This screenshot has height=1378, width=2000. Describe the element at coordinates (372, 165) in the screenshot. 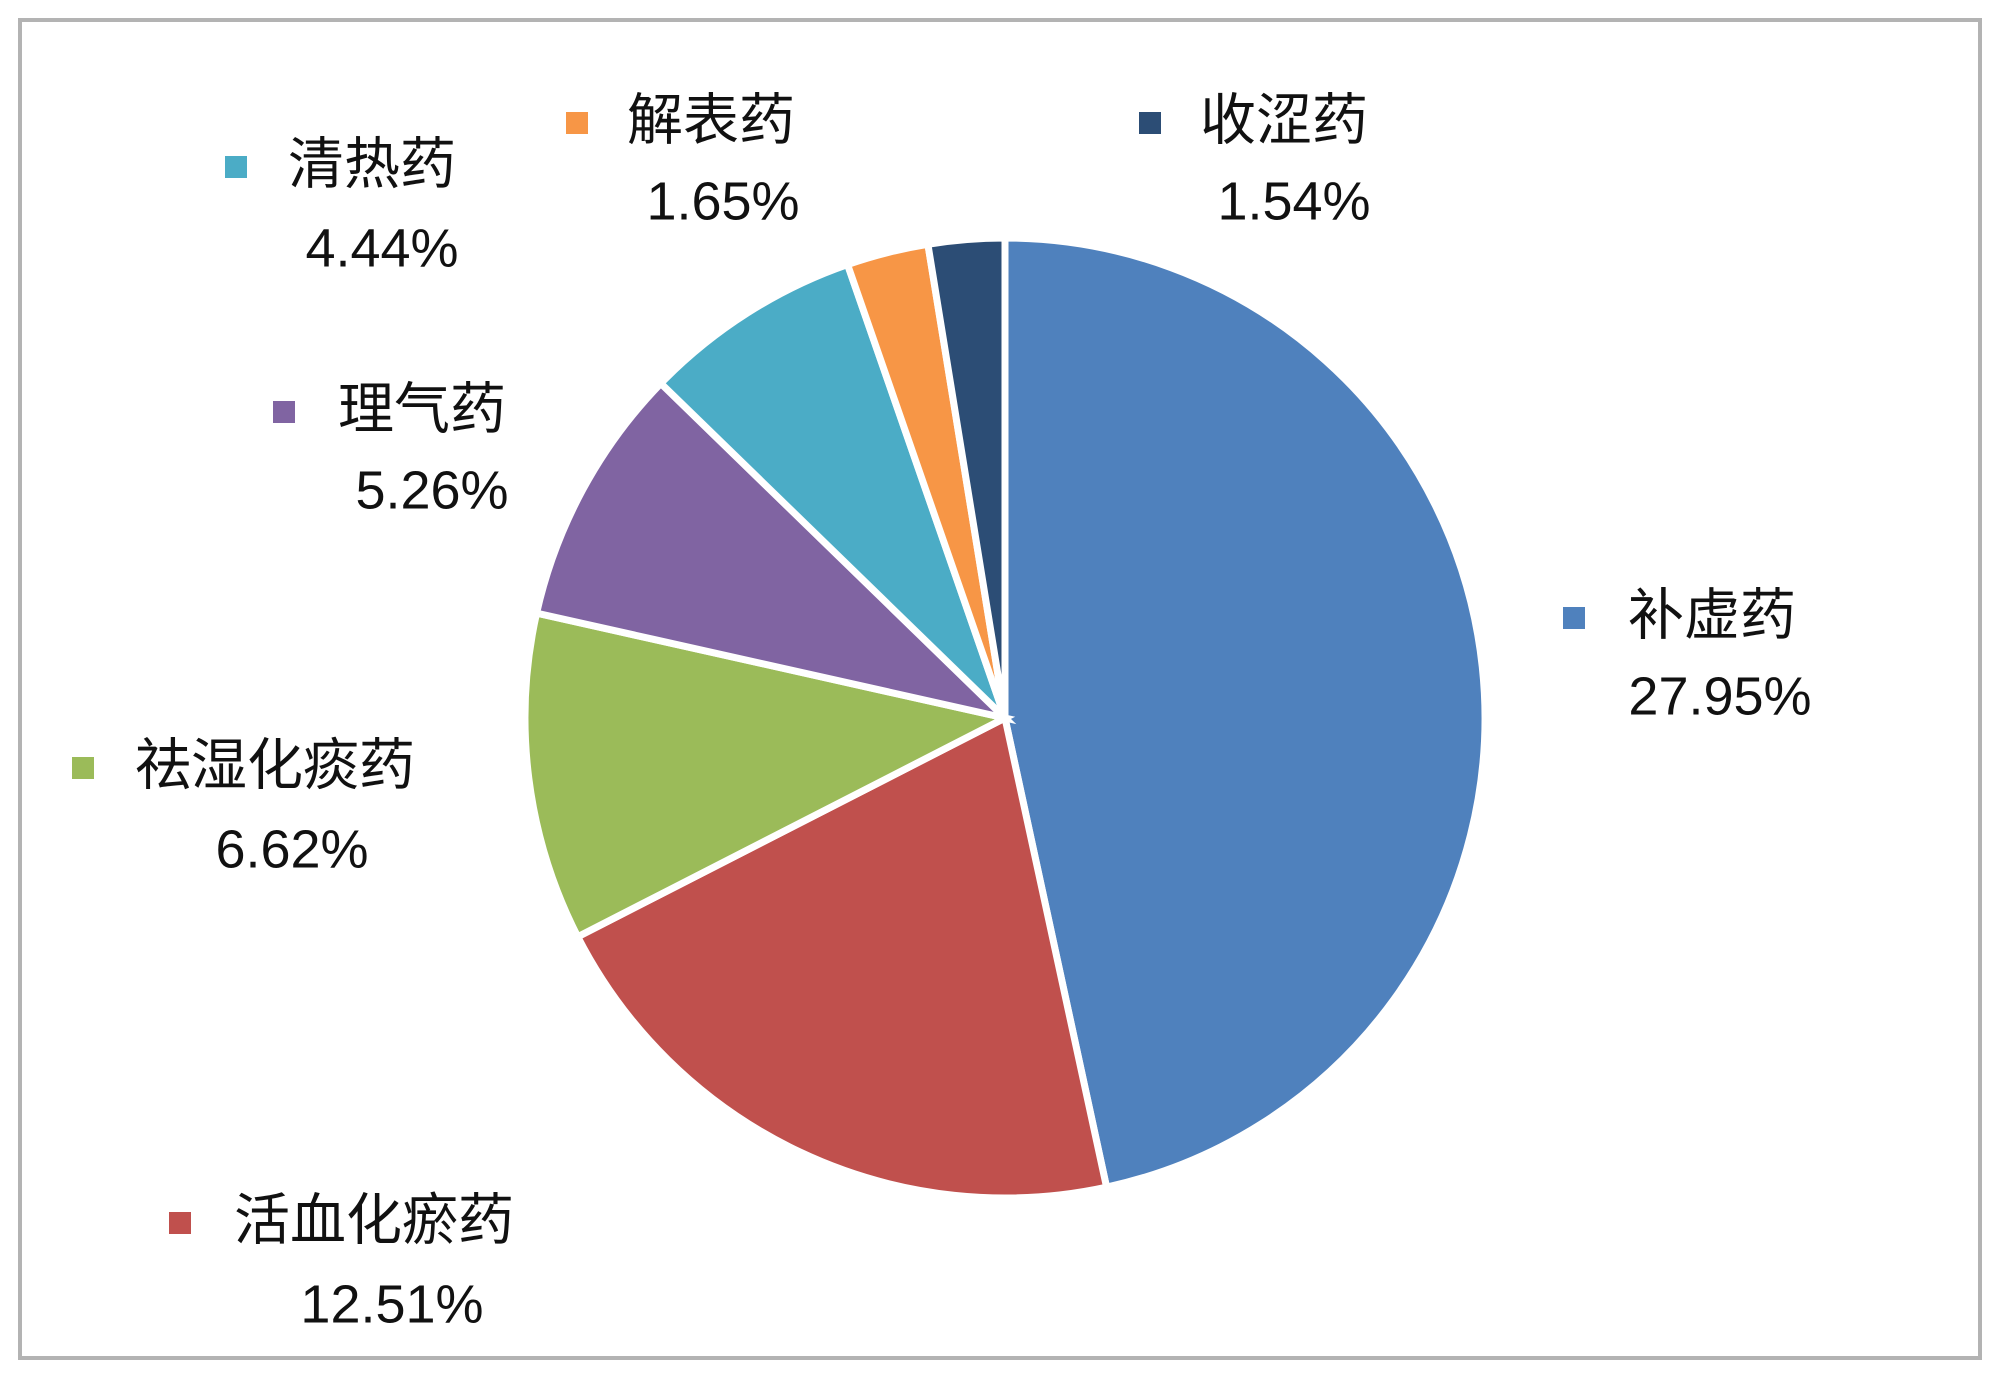

I see `slice-label-name-4: 清热药` at that location.